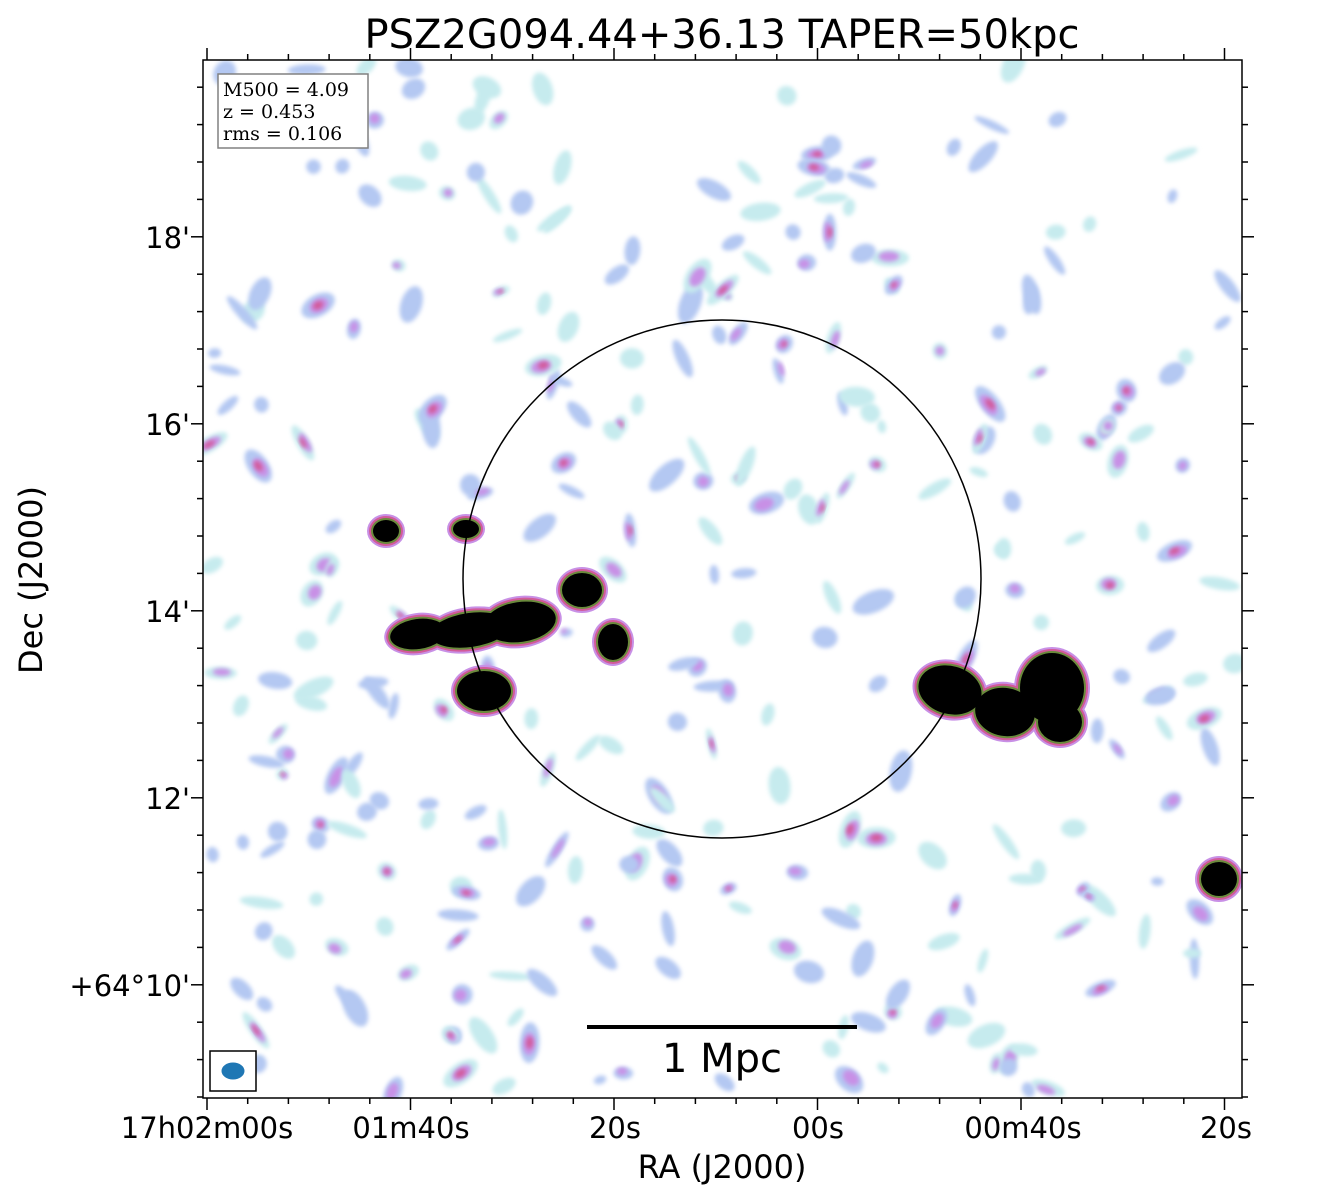  What do you see at coordinates (615, 1128) in the screenshot?
I see `x-tick-label: 20s` at bounding box center [615, 1128].